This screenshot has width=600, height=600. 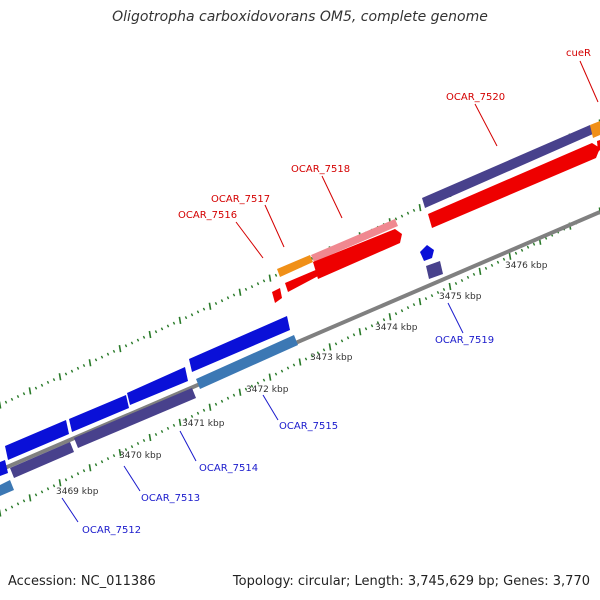 What do you see at coordinates (320, 169) in the screenshot?
I see `gene-label-ocar-7518: OCAR_7518` at bounding box center [320, 169].